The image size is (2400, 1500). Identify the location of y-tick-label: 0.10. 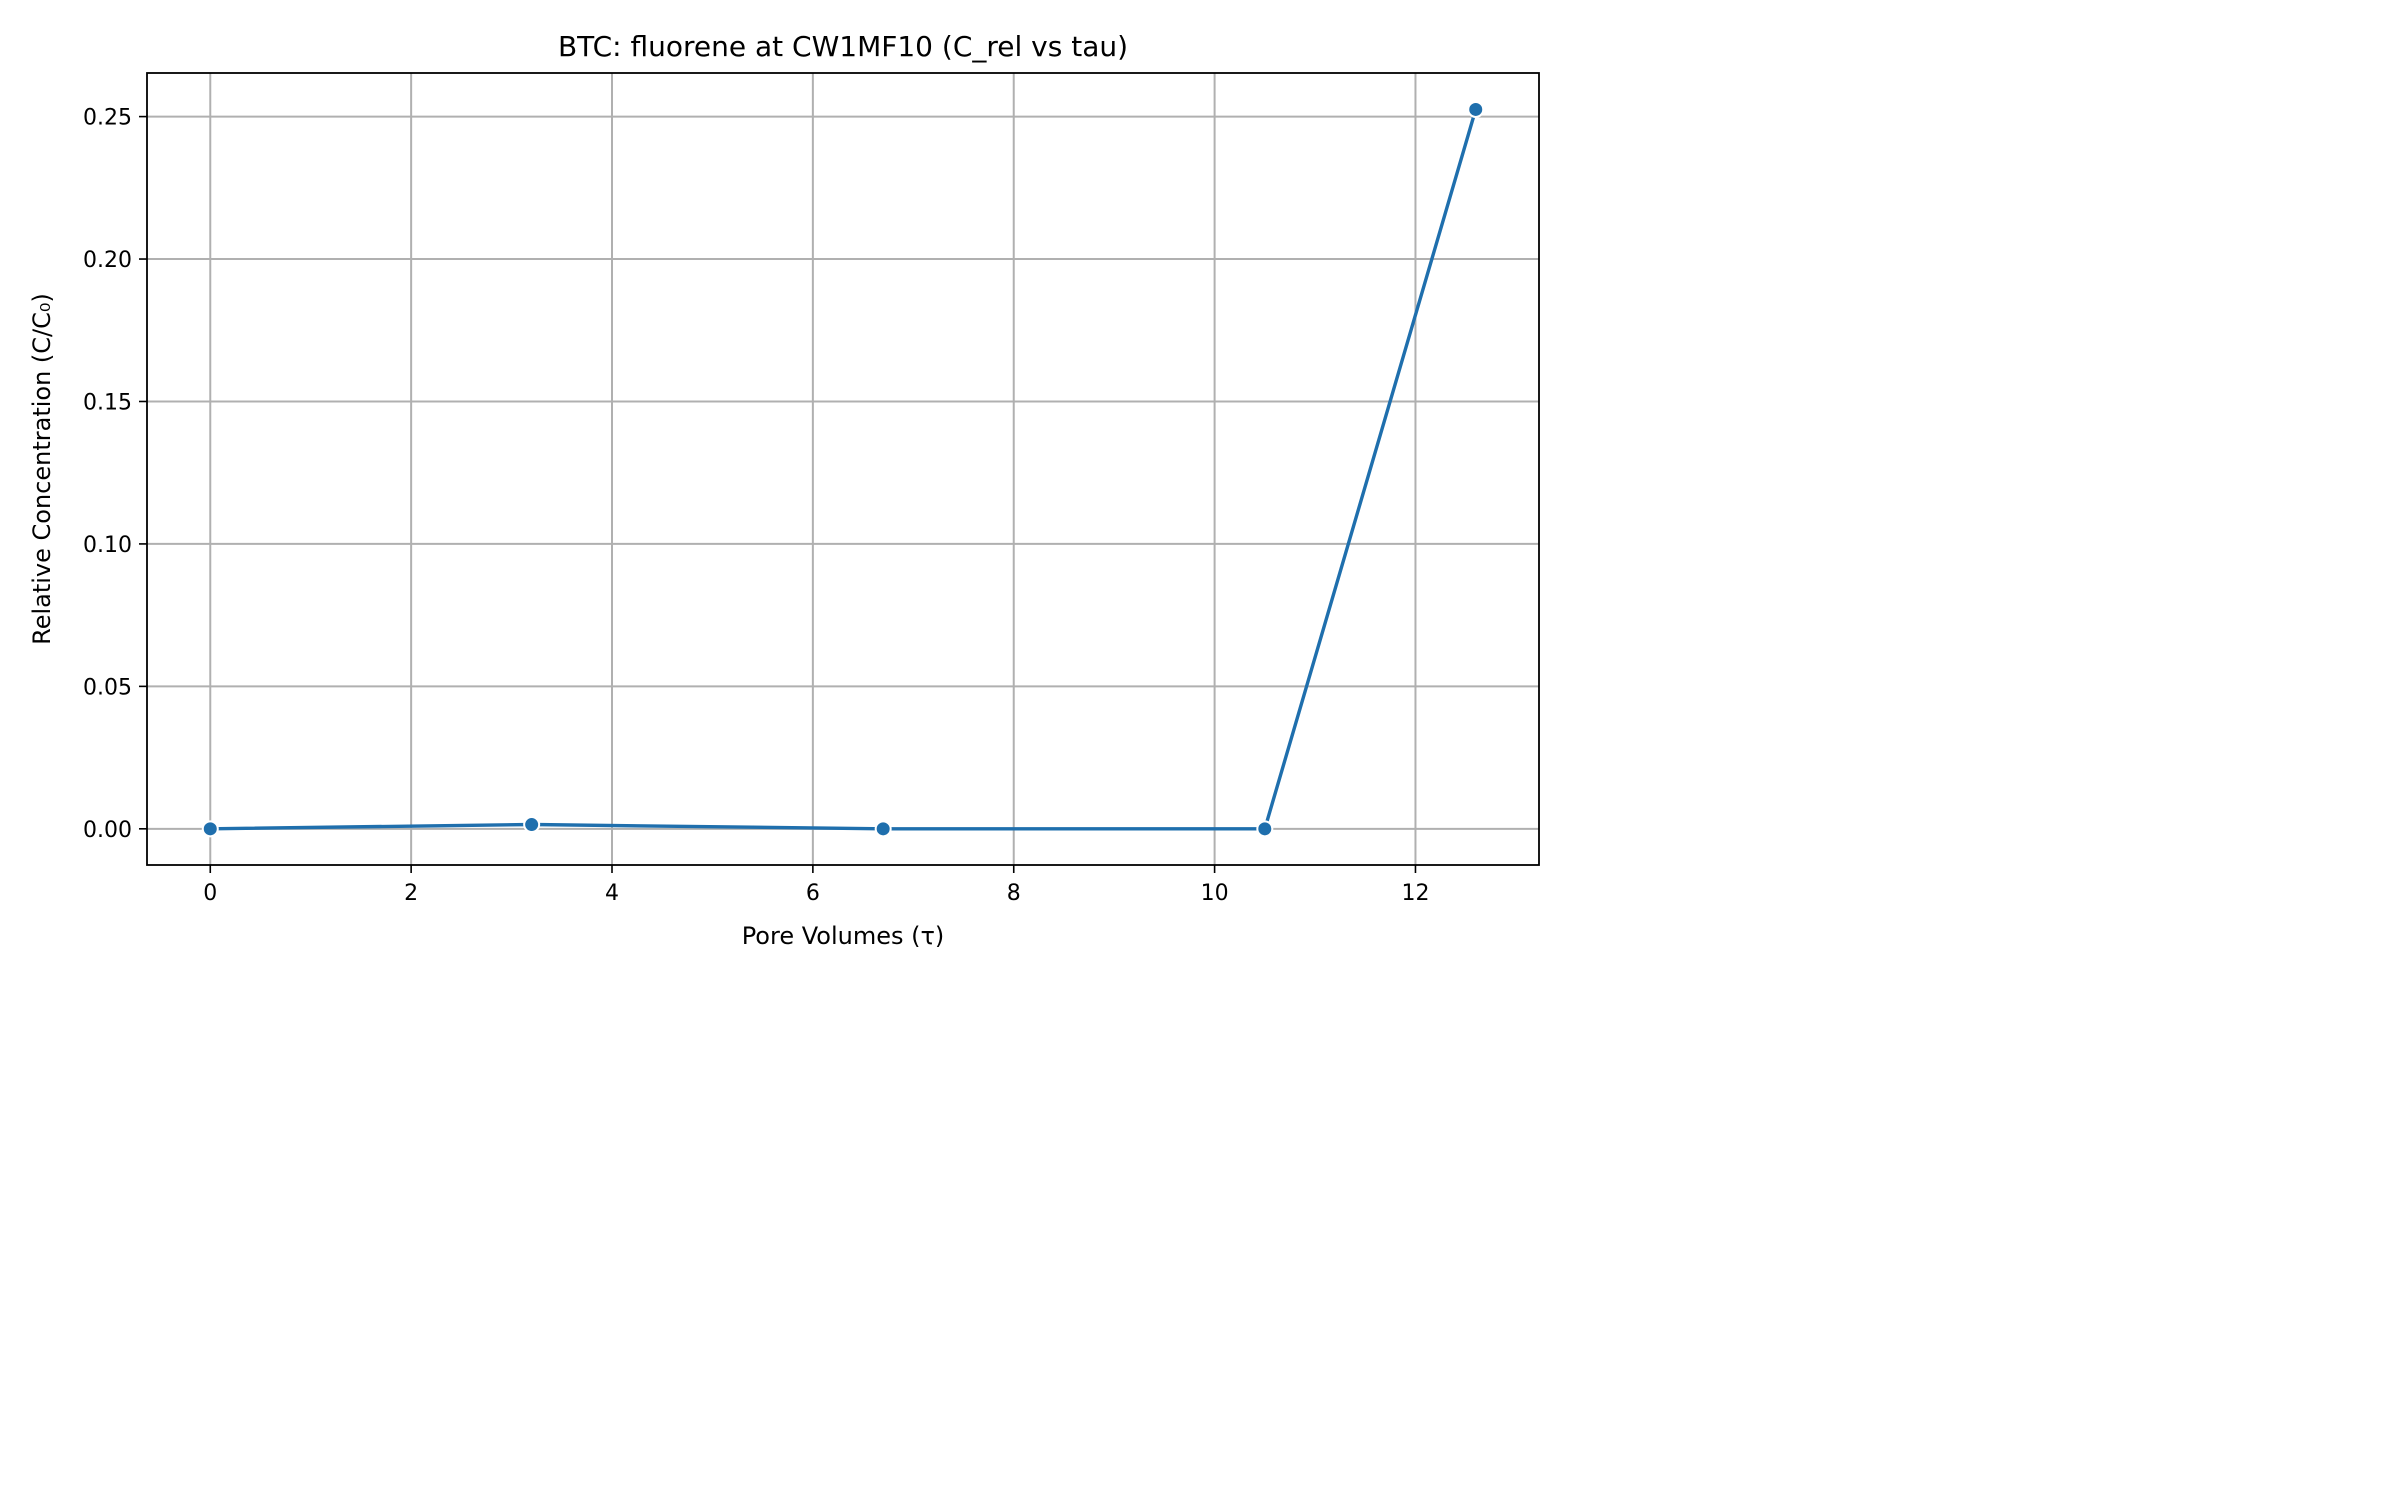
(107, 545).